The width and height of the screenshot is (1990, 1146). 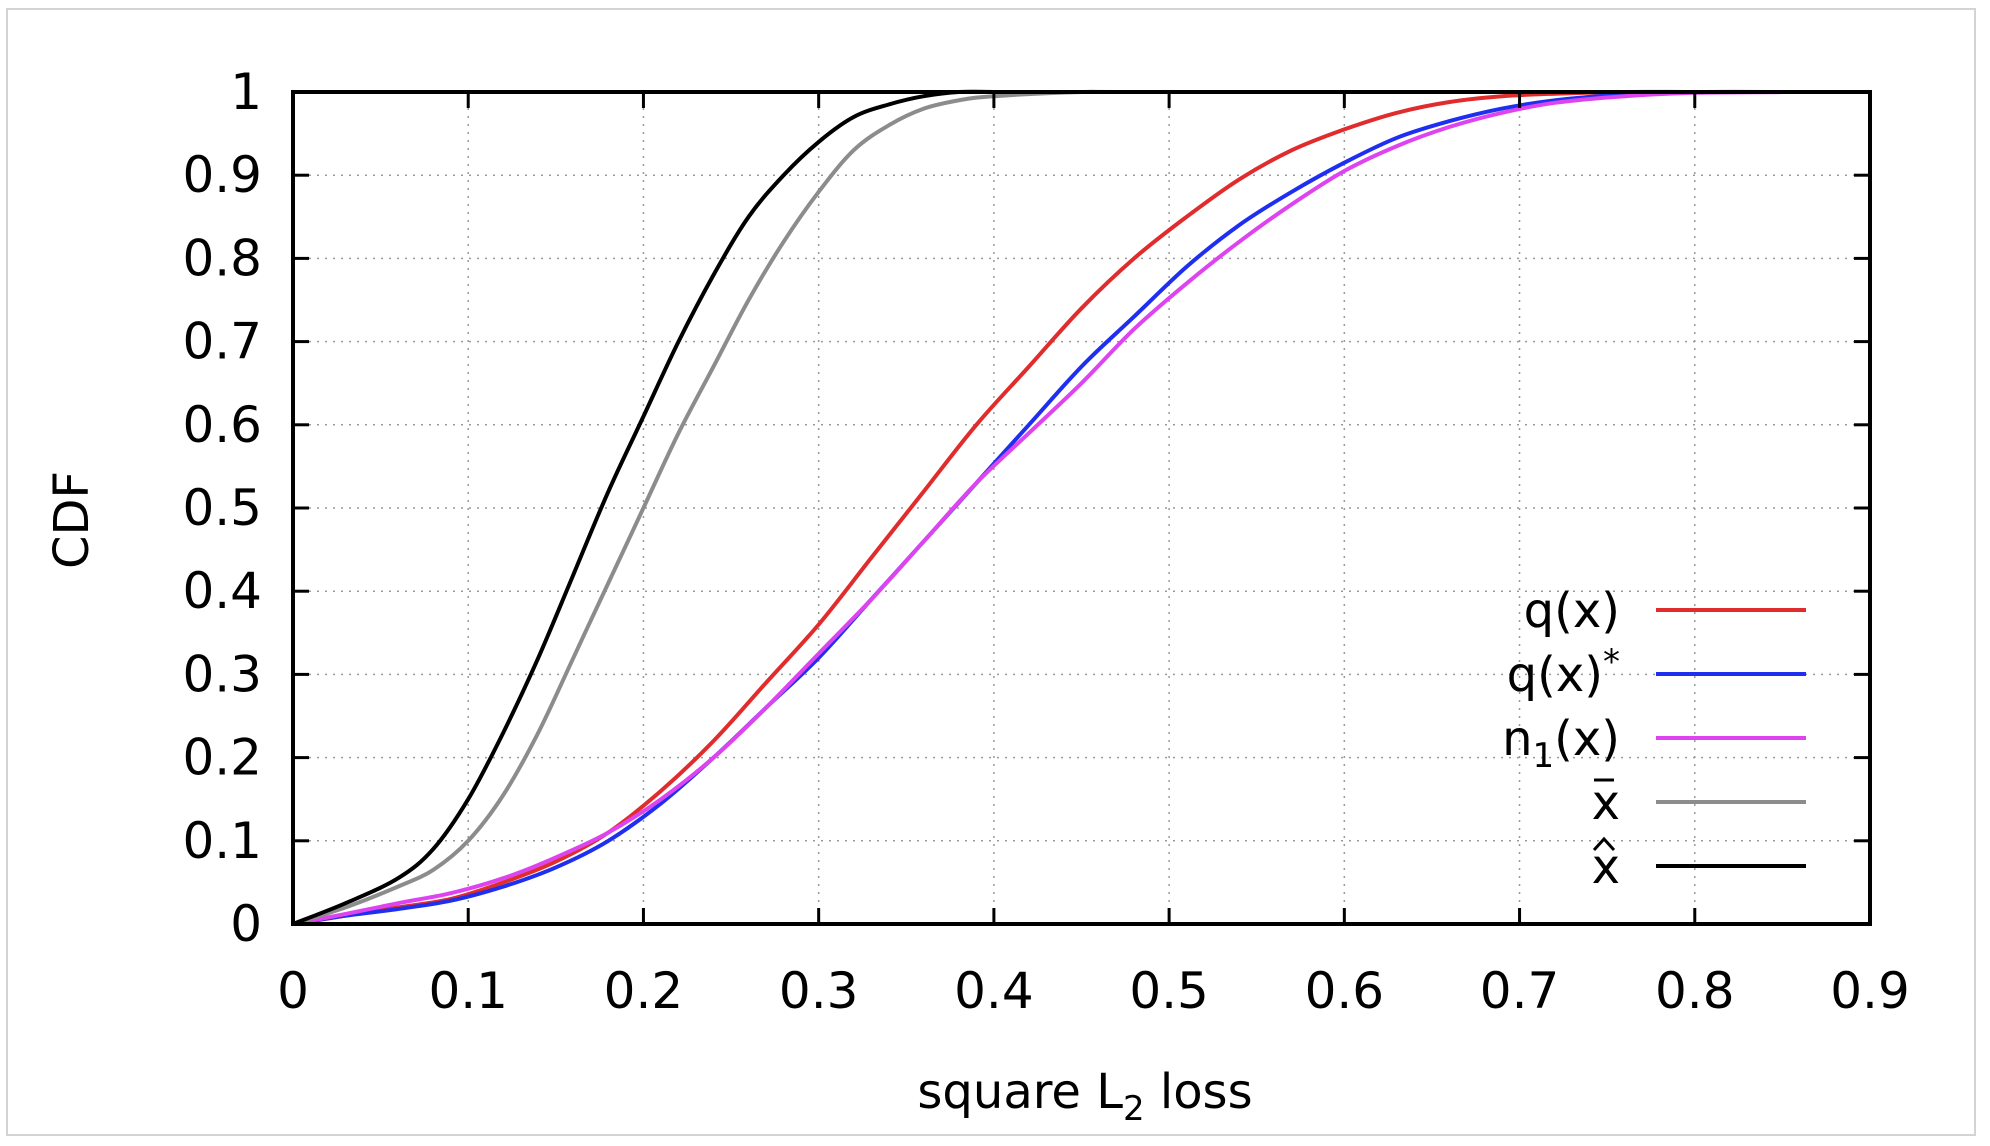 What do you see at coordinates (1695, 991) in the screenshot?
I see `x-tick-label: 0.8` at bounding box center [1695, 991].